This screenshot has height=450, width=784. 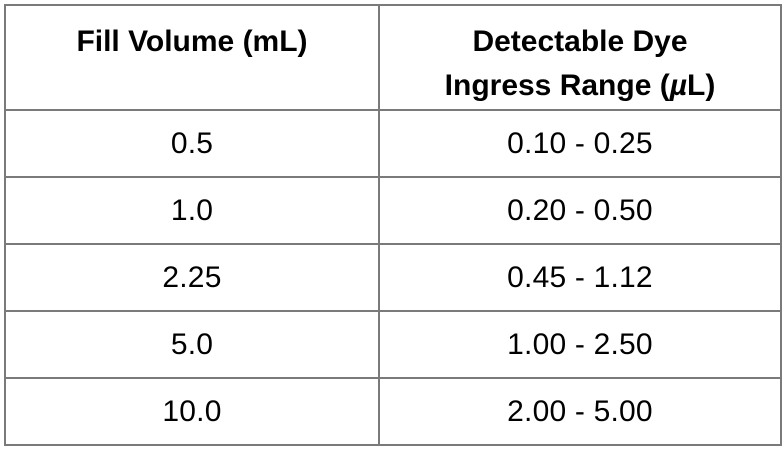 What do you see at coordinates (580, 344) in the screenshot?
I see `cell-dye-ingress-range: 1.00 - 2.50` at bounding box center [580, 344].